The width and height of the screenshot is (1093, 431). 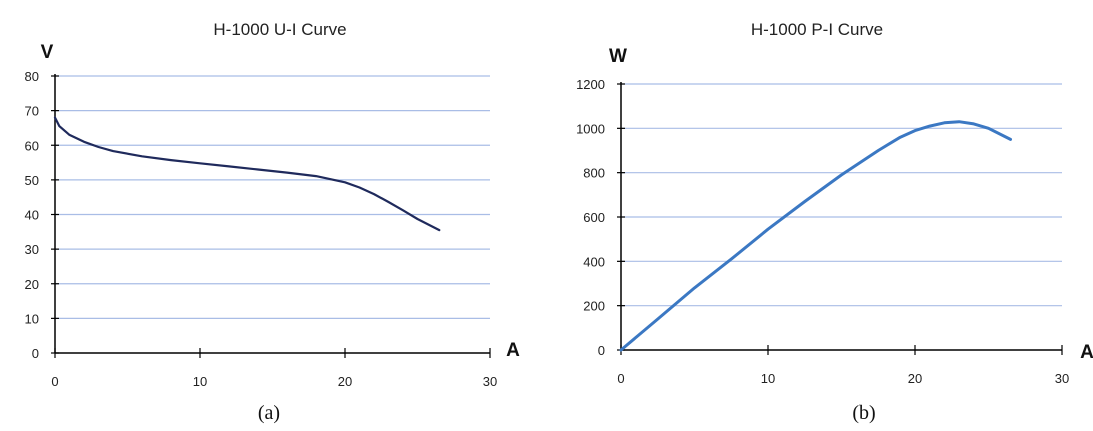 What do you see at coordinates (279, 29) in the screenshot?
I see `chart-a-title: H-1000 U-I Curve` at bounding box center [279, 29].